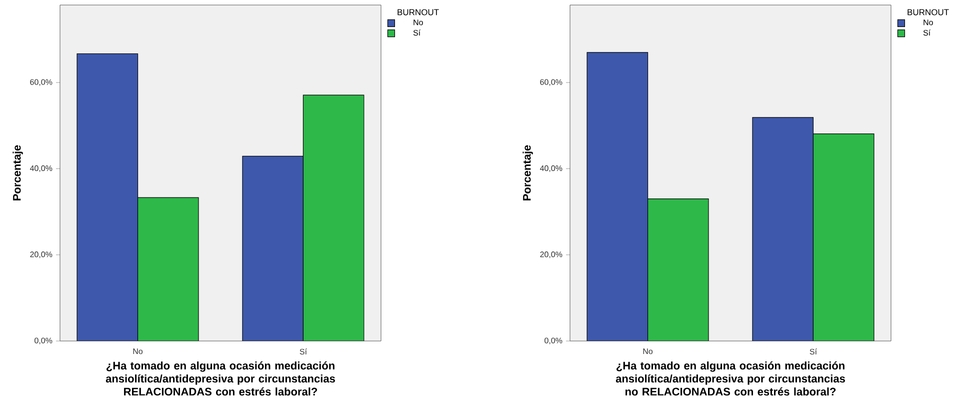 This screenshot has height=405, width=954. What do you see at coordinates (220, 378) in the screenshot?
I see `x-axis-title: ¿Ha tomado en alguna ocasión medicación ansiolítica/antidepresiva por circunstancias RELACIONADAS con estrés laboral?` at bounding box center [220, 378].